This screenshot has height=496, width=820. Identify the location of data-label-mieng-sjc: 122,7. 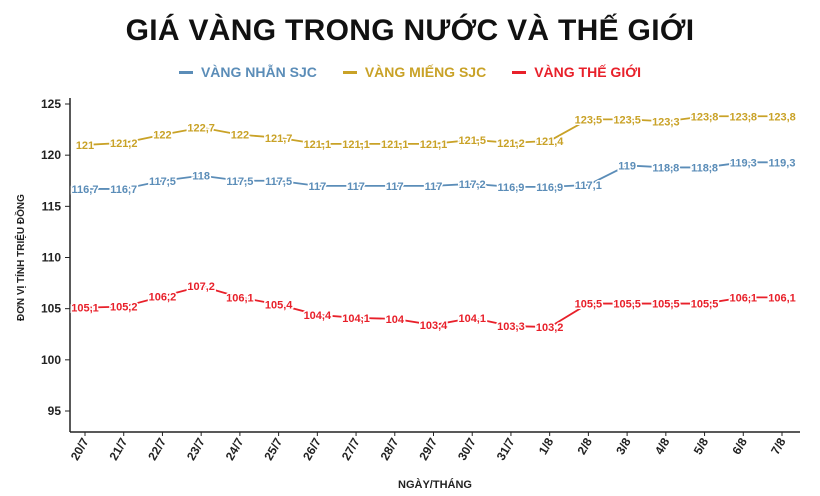
(201, 129).